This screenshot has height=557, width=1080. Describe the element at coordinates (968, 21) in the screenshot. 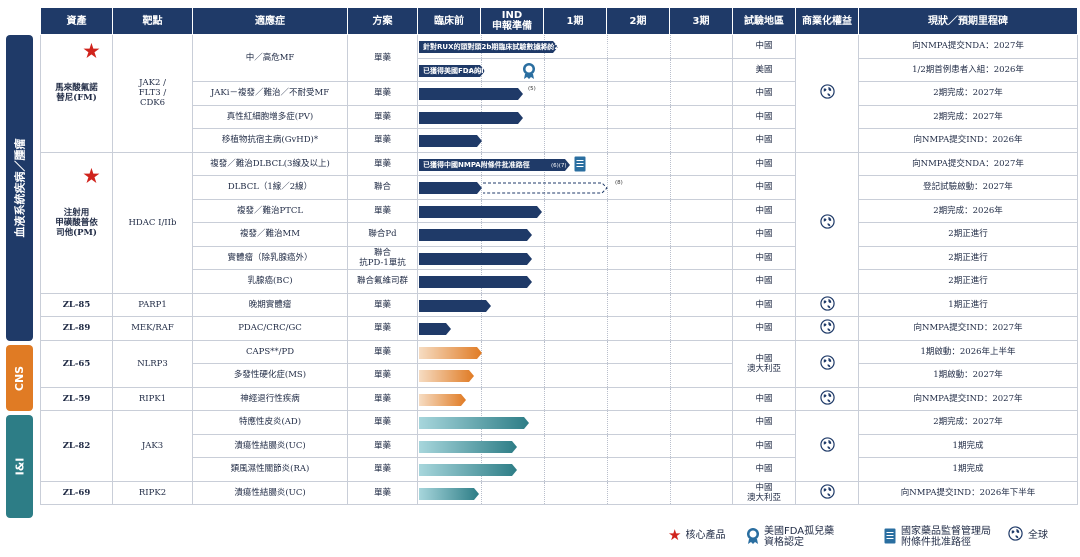

I see `header-status: 現狀／預期里程碑` at that location.